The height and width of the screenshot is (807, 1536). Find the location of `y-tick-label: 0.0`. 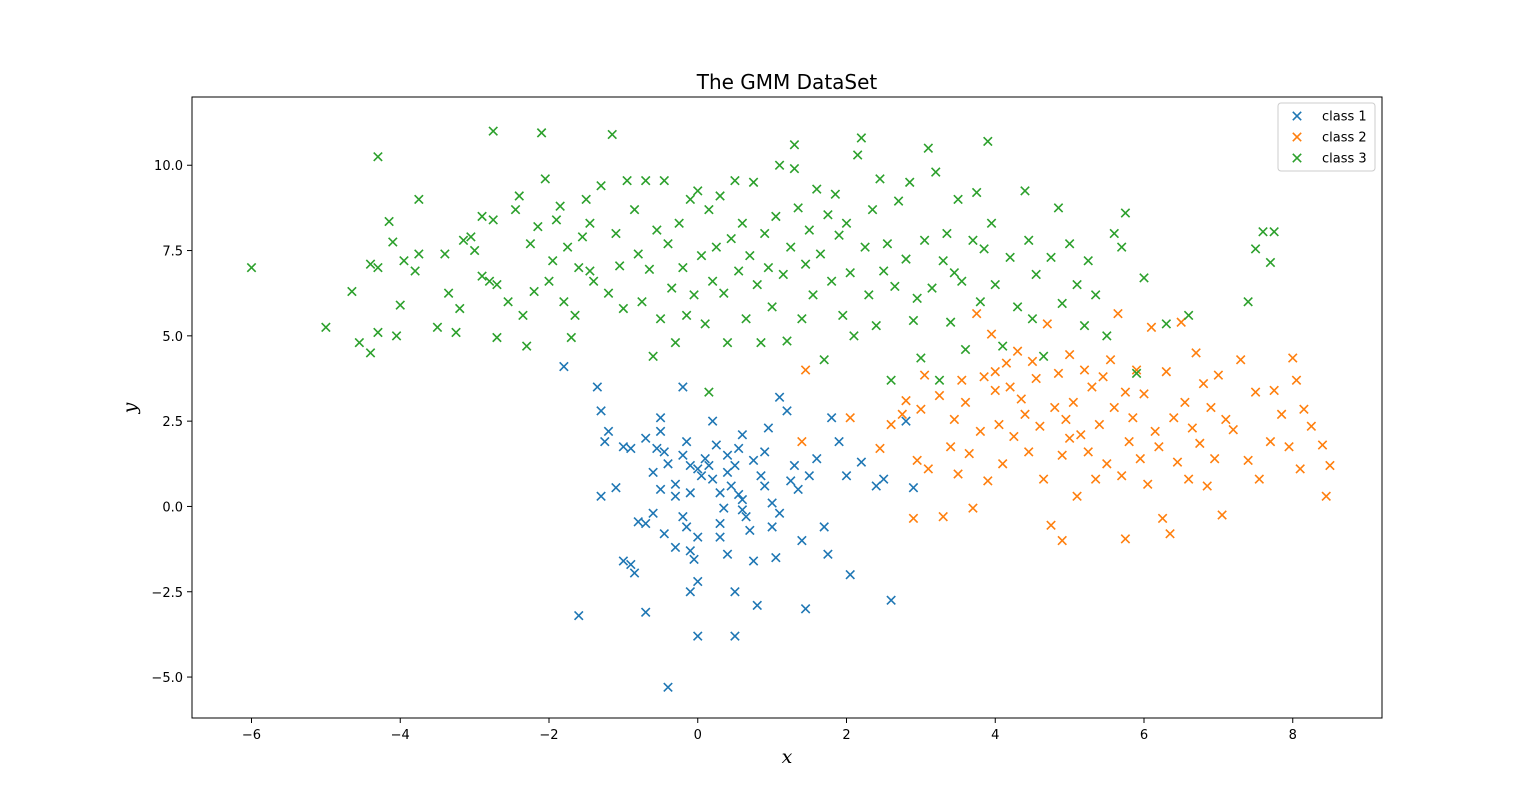

y-tick-label: 0.0 is located at coordinates (172, 507).